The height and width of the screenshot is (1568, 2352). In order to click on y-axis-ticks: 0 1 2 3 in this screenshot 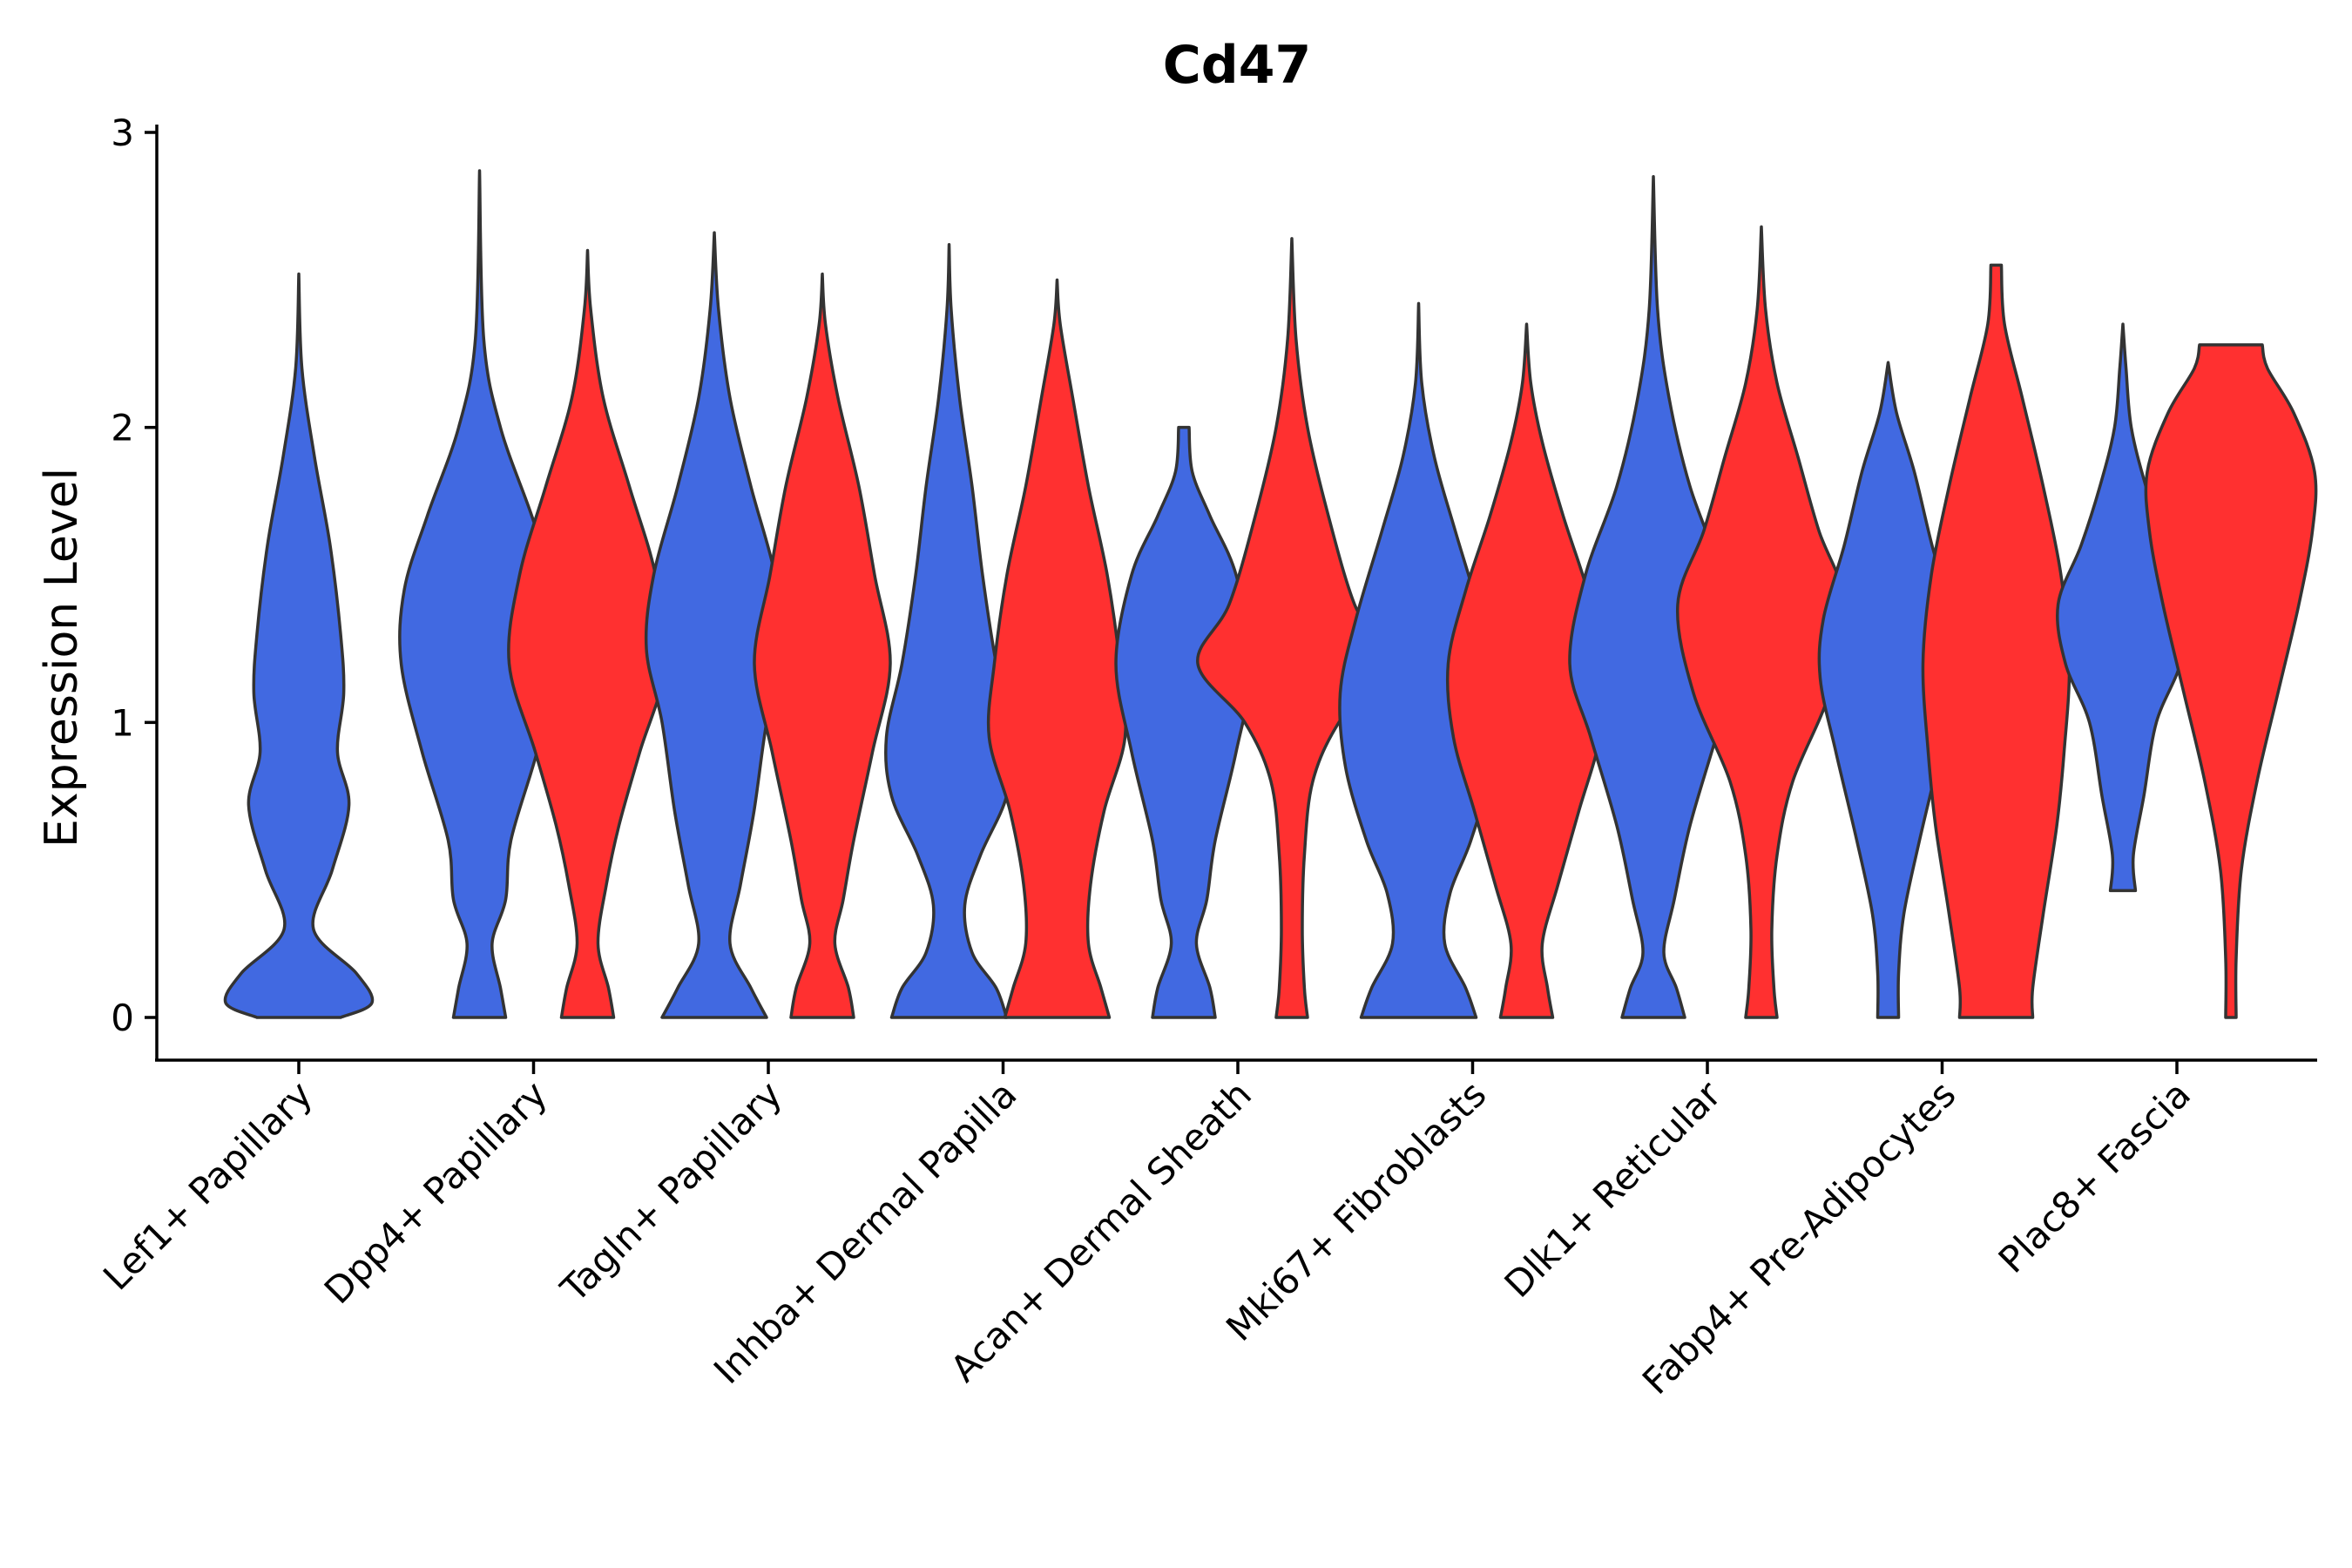, I will do `click(134, 575)`.